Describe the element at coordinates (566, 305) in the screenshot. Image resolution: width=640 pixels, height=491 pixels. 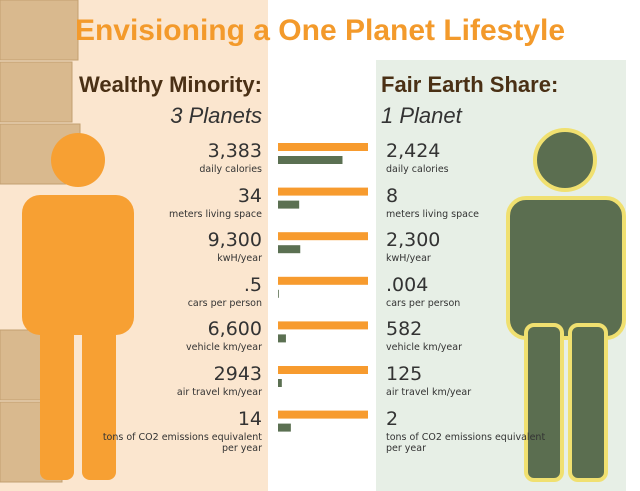
I see `person-green` at that location.